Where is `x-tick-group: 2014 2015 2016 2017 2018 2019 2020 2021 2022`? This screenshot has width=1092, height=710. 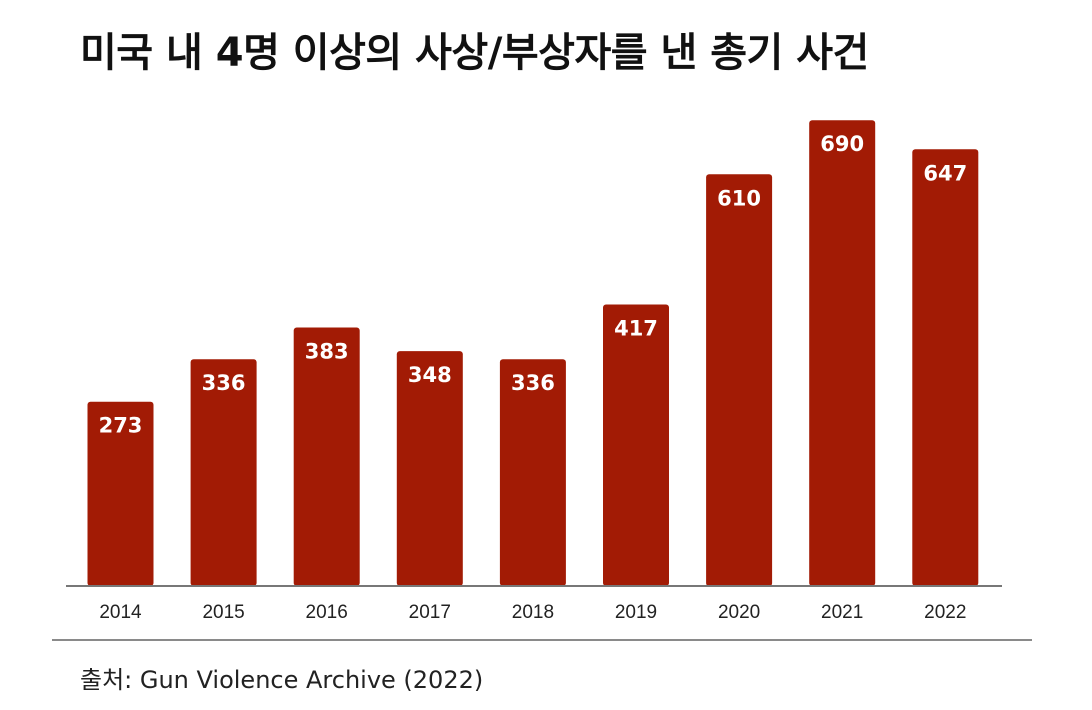 x-tick-group: 2014 2015 2016 2017 2018 2019 2020 2021 2022 is located at coordinates (532, 612).